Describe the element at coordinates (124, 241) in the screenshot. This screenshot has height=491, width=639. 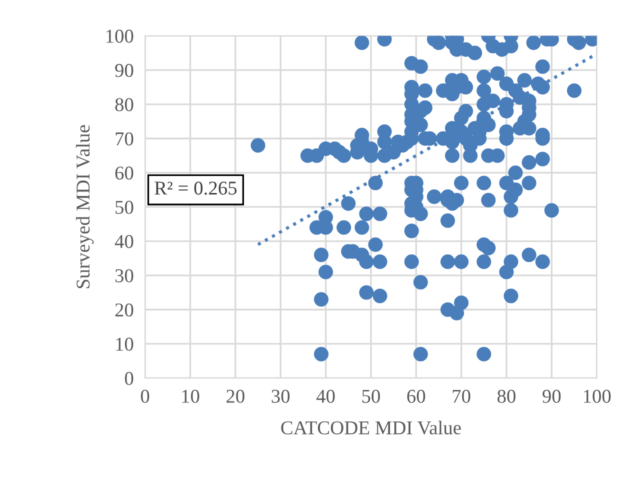
I see `y-tick-label: 40` at that location.